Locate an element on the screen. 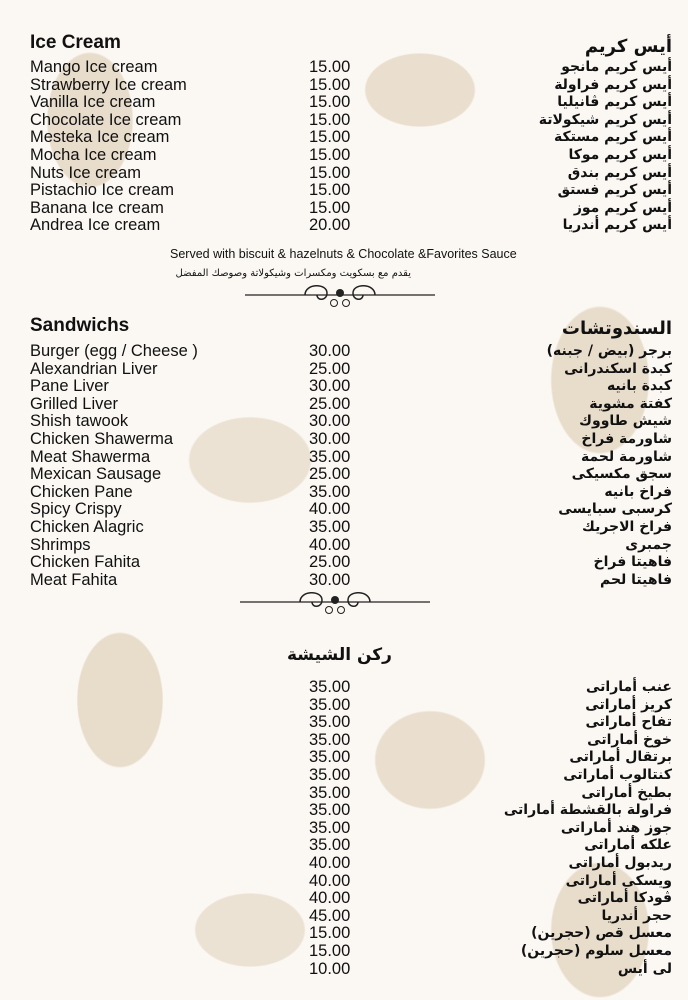  menu-item: Pane Liver 30.00 كبدة بانيه is located at coordinates (344, 387).